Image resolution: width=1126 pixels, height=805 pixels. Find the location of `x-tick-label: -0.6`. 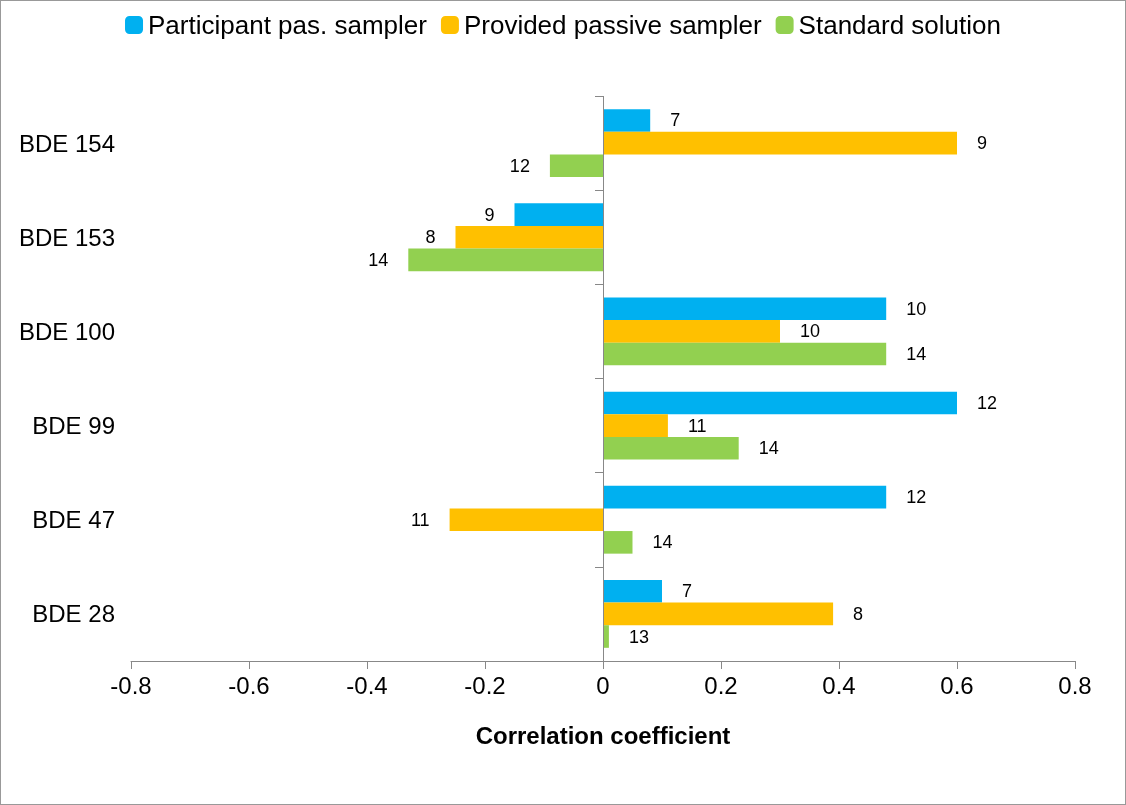

x-tick-label: -0.6 is located at coordinates (249, 685).